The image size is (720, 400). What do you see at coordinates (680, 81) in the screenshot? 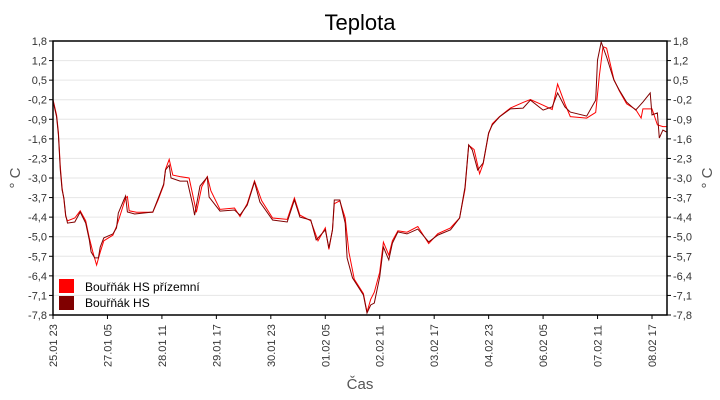
I see `y-tick-label-right: 0,5` at bounding box center [680, 81].